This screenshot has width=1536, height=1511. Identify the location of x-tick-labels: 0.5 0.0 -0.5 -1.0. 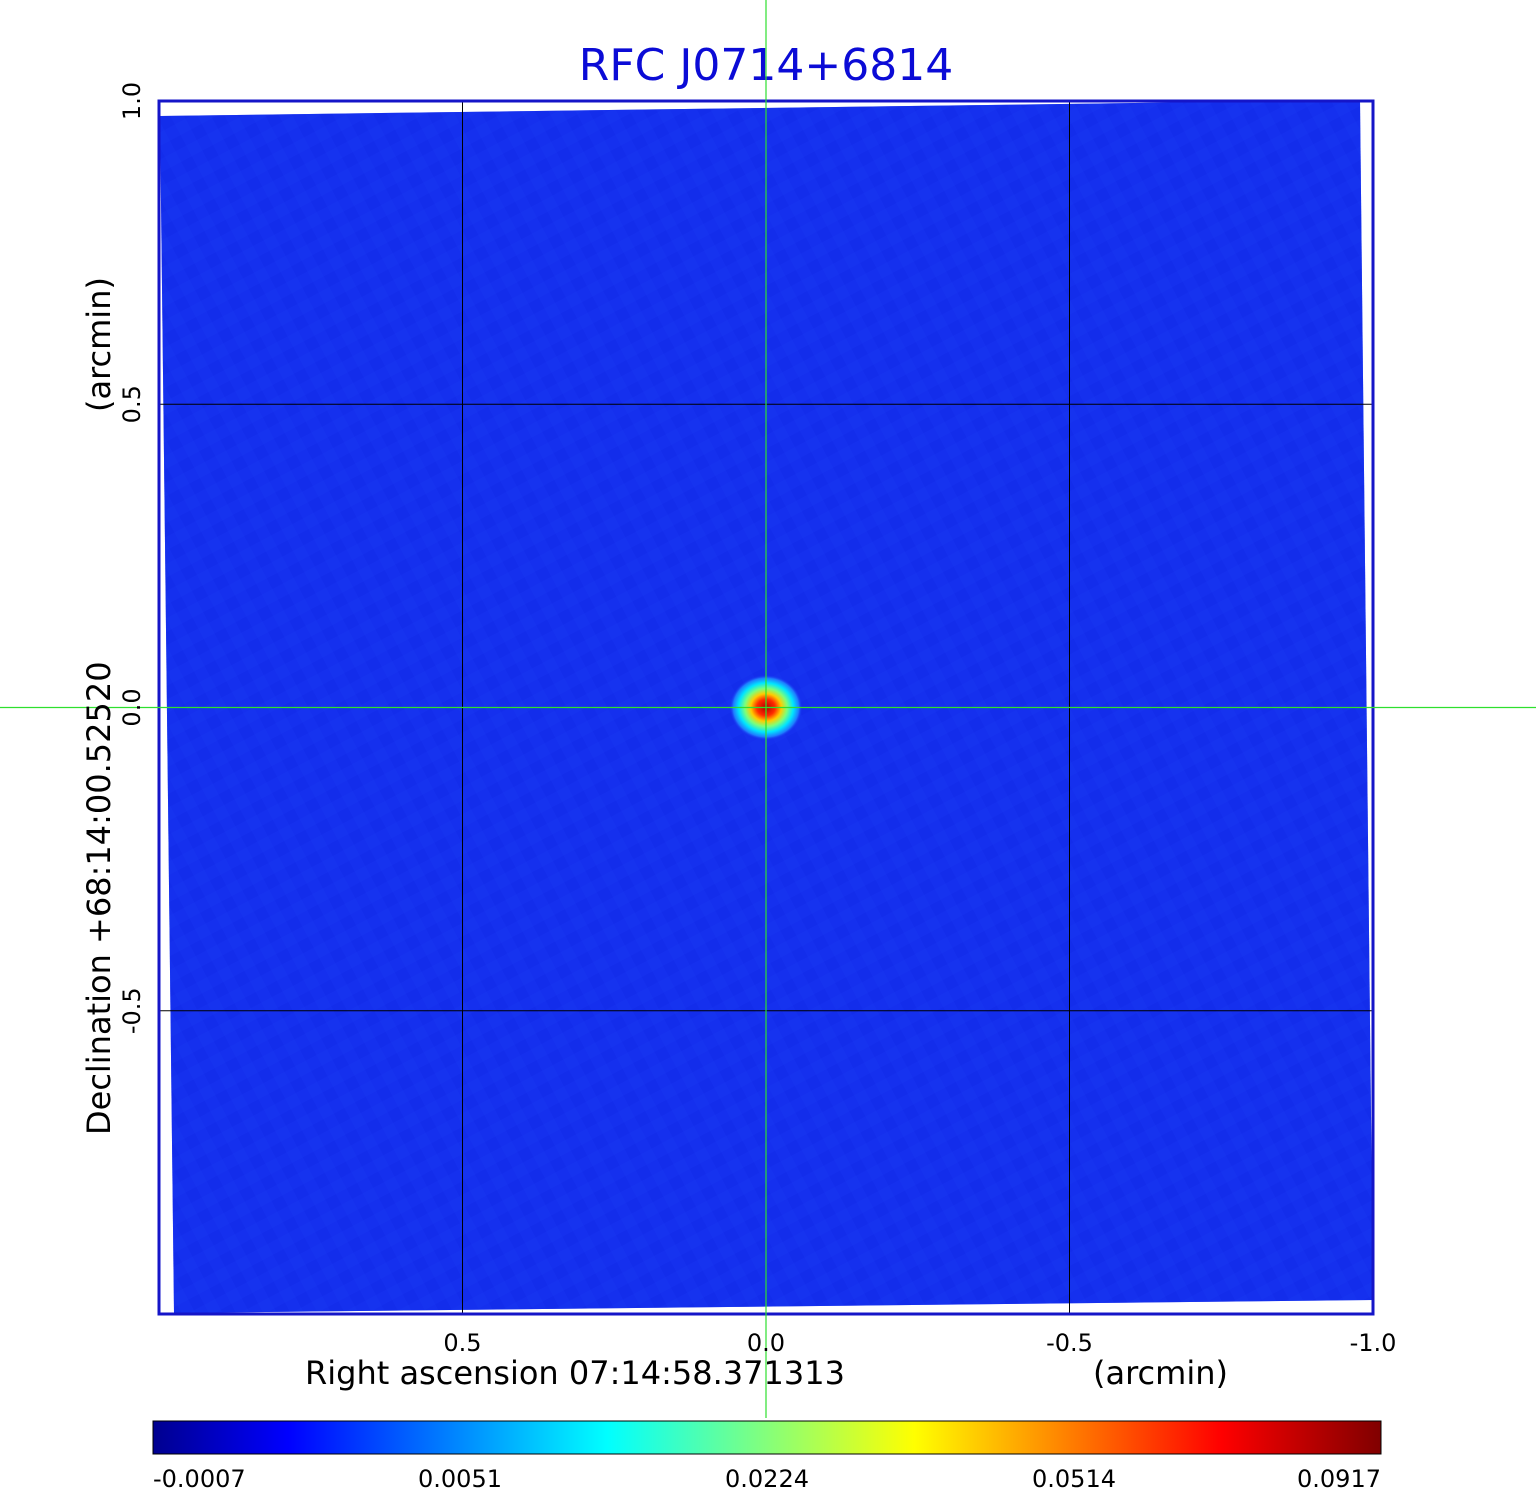
(919, 1343).